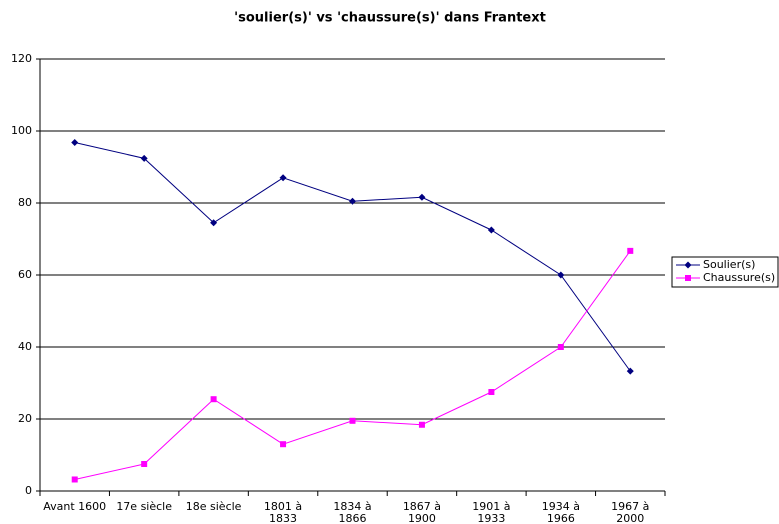 This screenshot has width=779, height=524. I want to click on y-tick-label: 20, so click(25, 418).